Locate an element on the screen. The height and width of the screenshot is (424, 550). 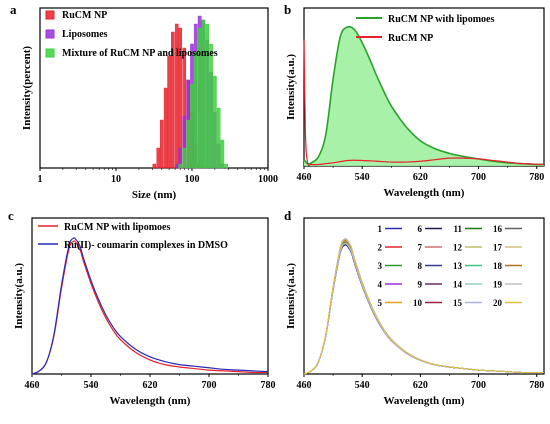
legend-swatch is located at coordinates (50, 15).